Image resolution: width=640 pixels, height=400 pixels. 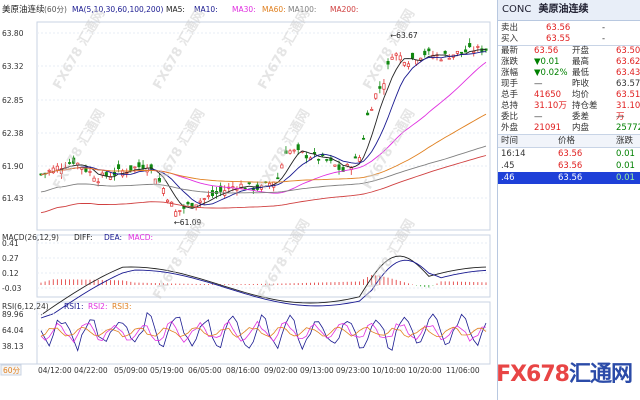 I want to click on ma-legend-item: MA60:, so click(x=274, y=9).